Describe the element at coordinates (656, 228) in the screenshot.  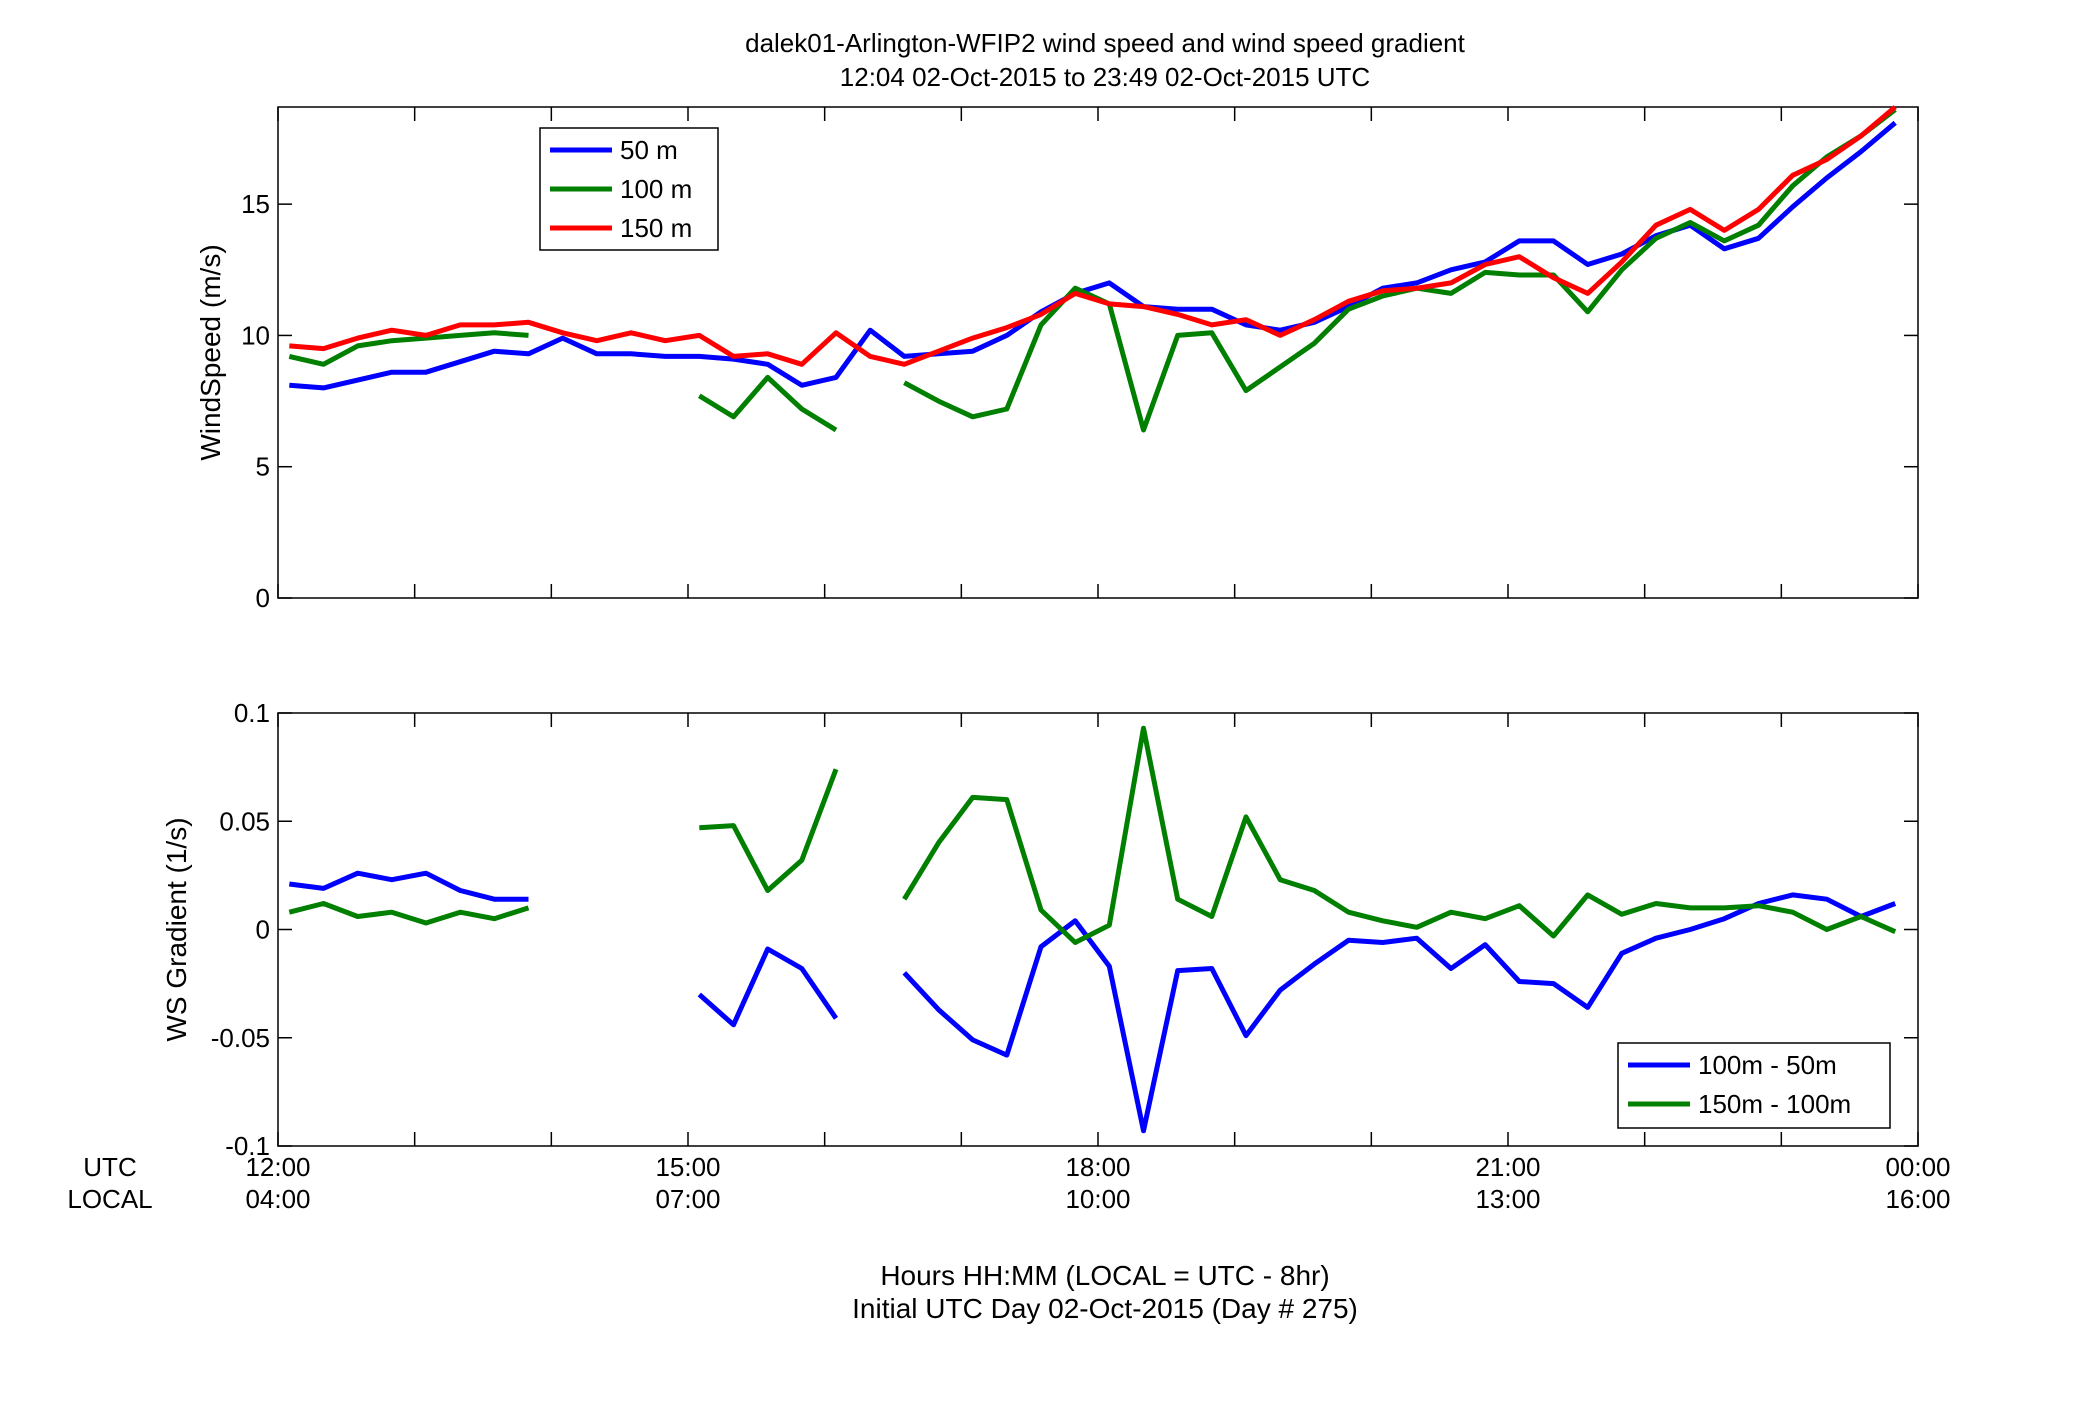
I see `legend-entry: 150 m` at that location.